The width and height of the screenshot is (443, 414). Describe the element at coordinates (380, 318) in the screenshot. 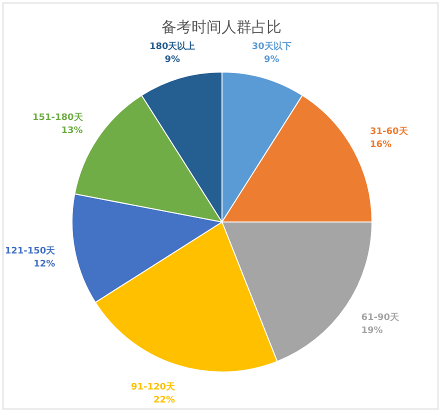

I see `slice-label: 61-90天` at that location.